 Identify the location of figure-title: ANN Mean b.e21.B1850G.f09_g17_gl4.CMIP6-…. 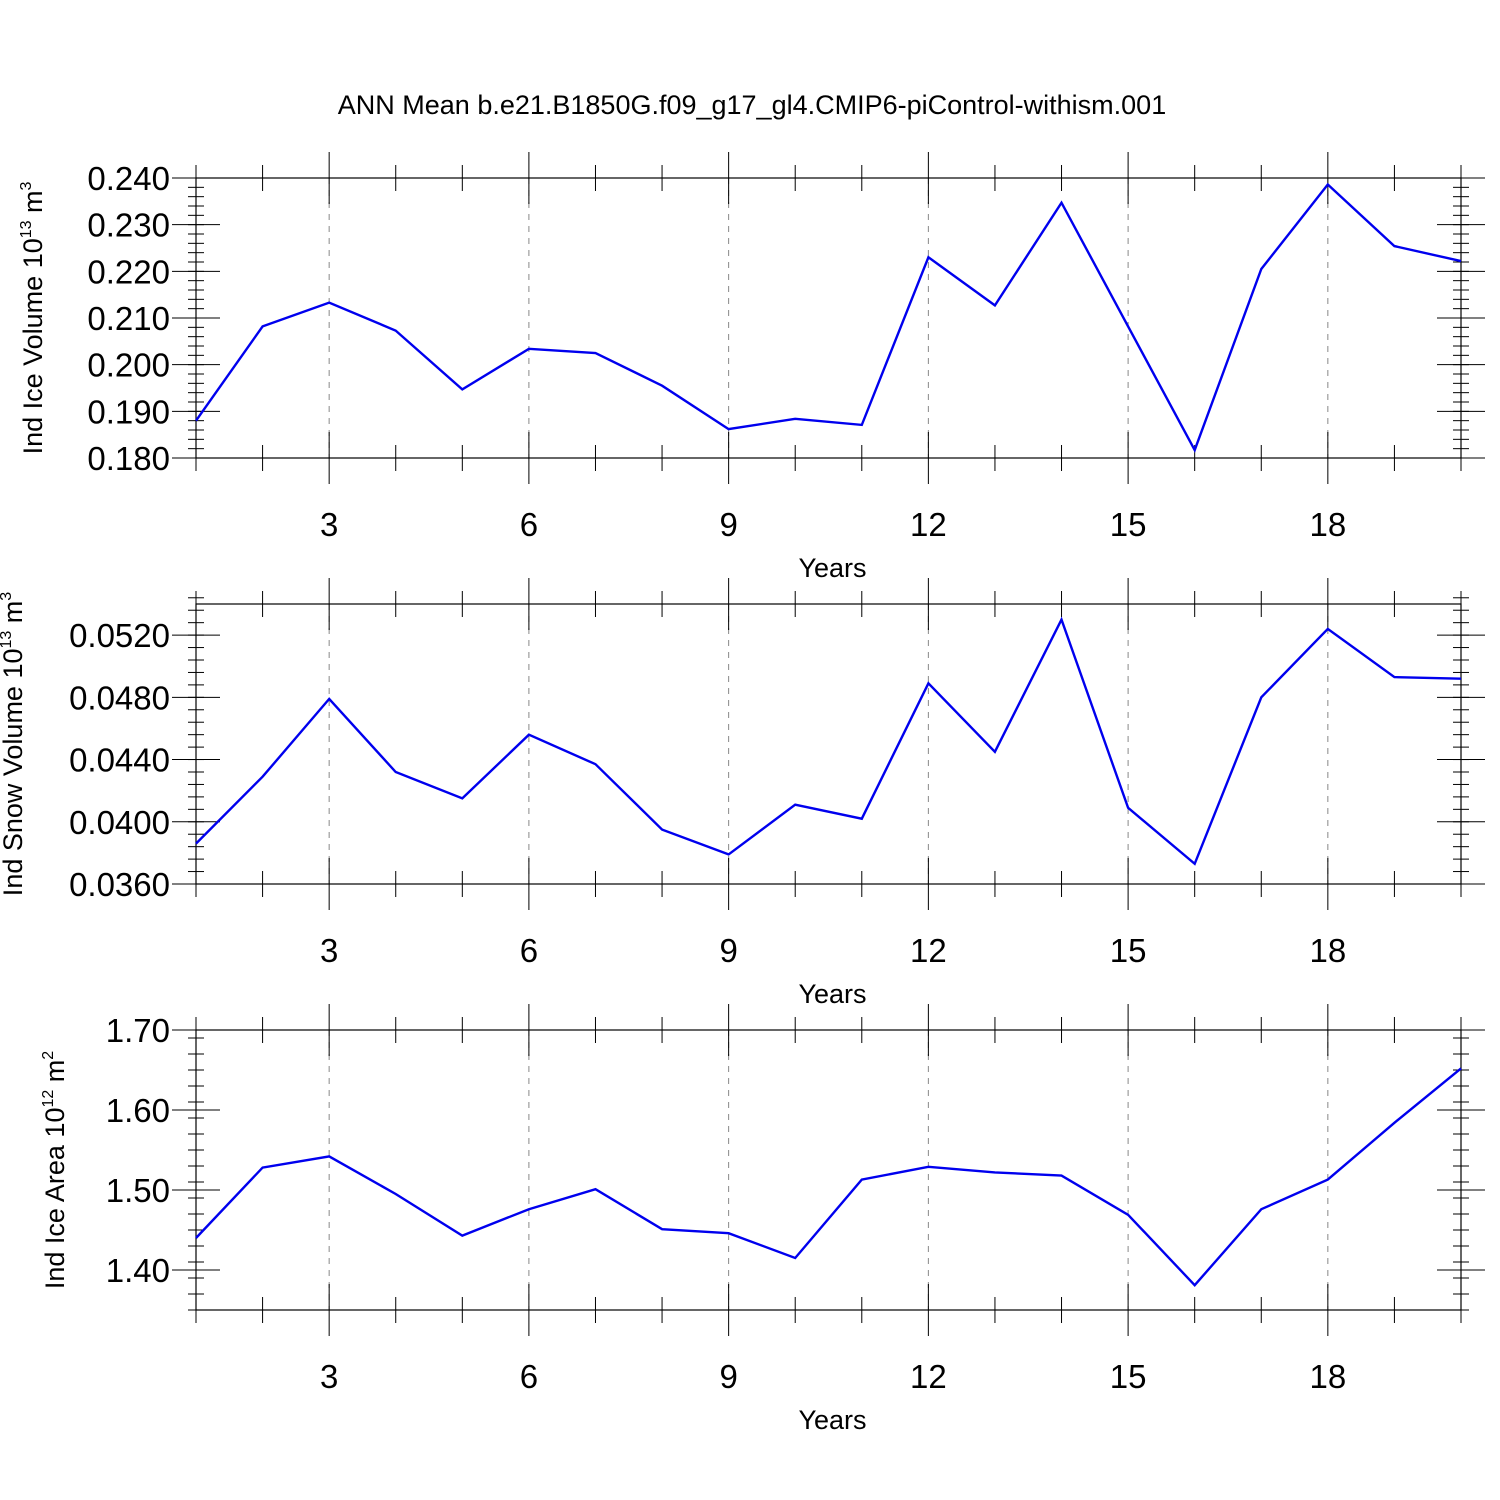
(752, 105).